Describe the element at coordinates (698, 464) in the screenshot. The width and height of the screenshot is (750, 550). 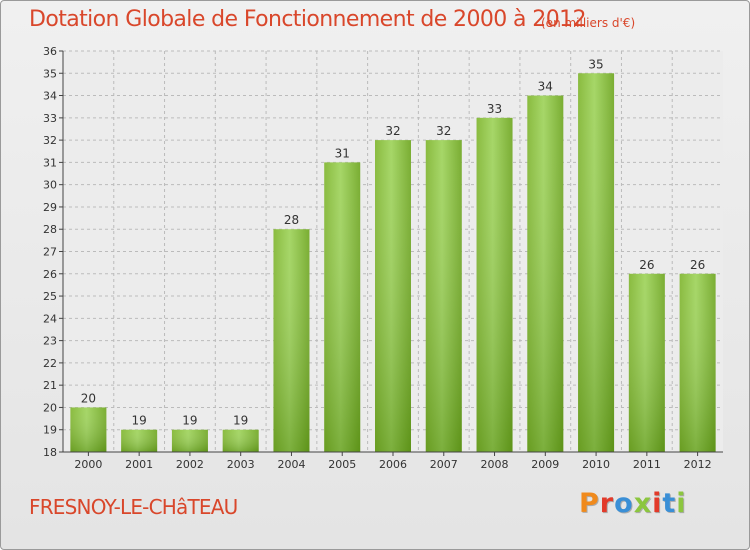
I see `x-tick-label: 2012` at that location.